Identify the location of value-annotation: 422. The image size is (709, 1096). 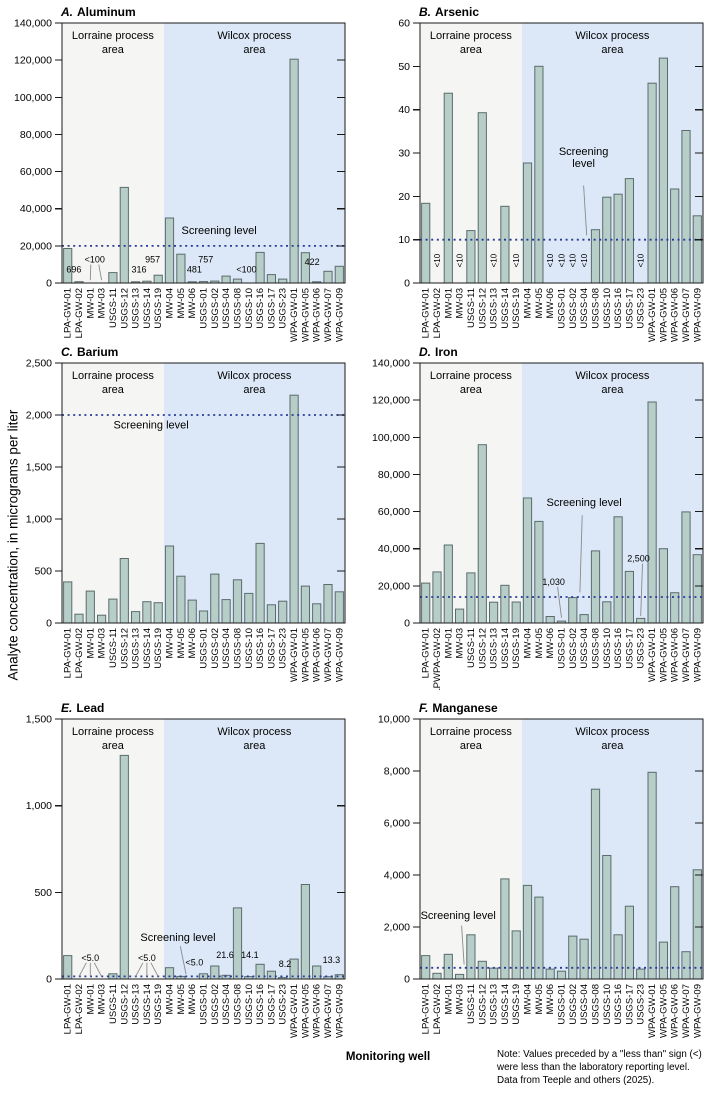
(312, 262).